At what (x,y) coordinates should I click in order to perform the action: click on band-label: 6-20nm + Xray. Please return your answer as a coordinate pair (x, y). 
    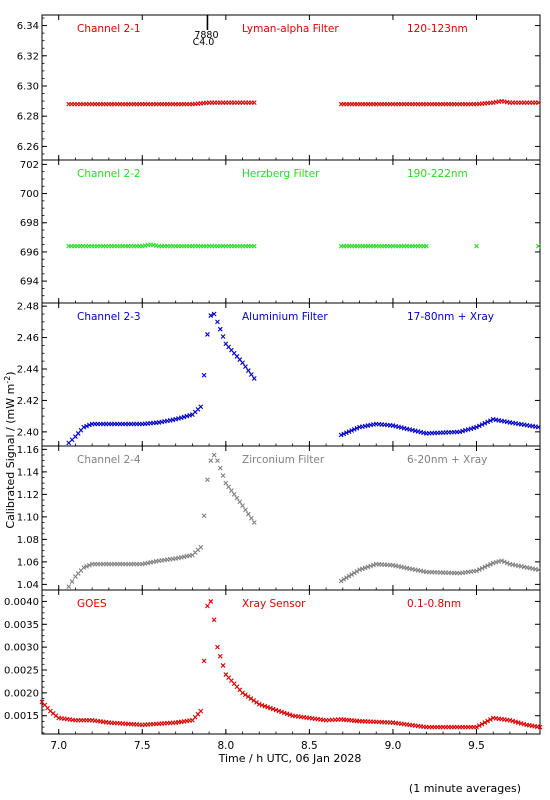
    Looking at the image, I should click on (447, 460).